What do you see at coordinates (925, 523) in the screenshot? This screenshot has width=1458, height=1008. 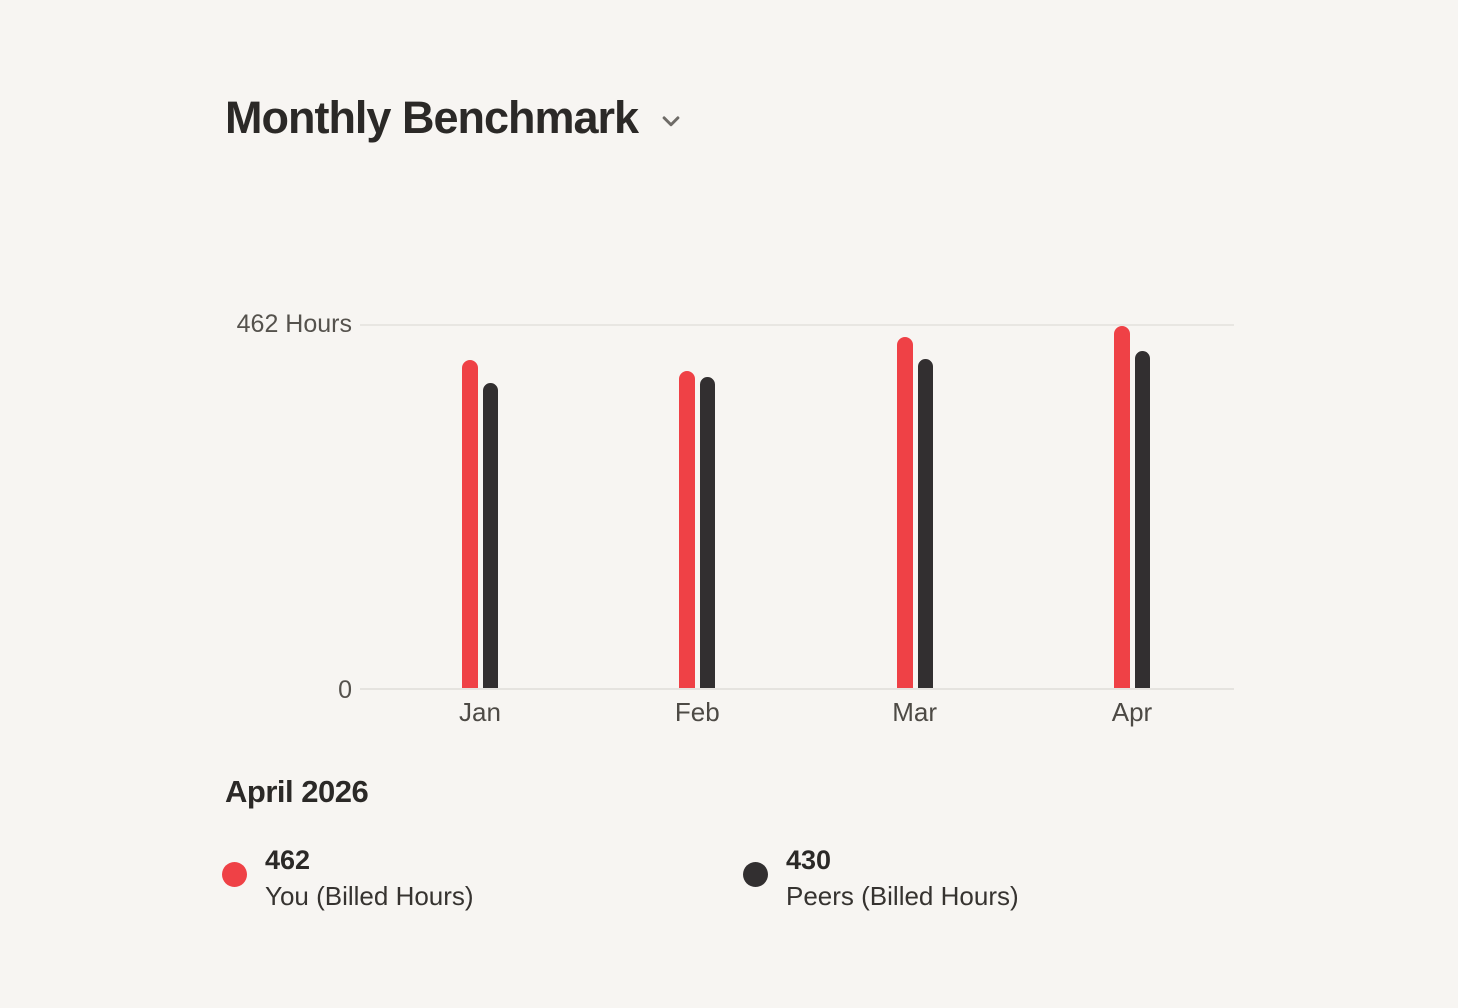 I see `bar-peers-mar` at bounding box center [925, 523].